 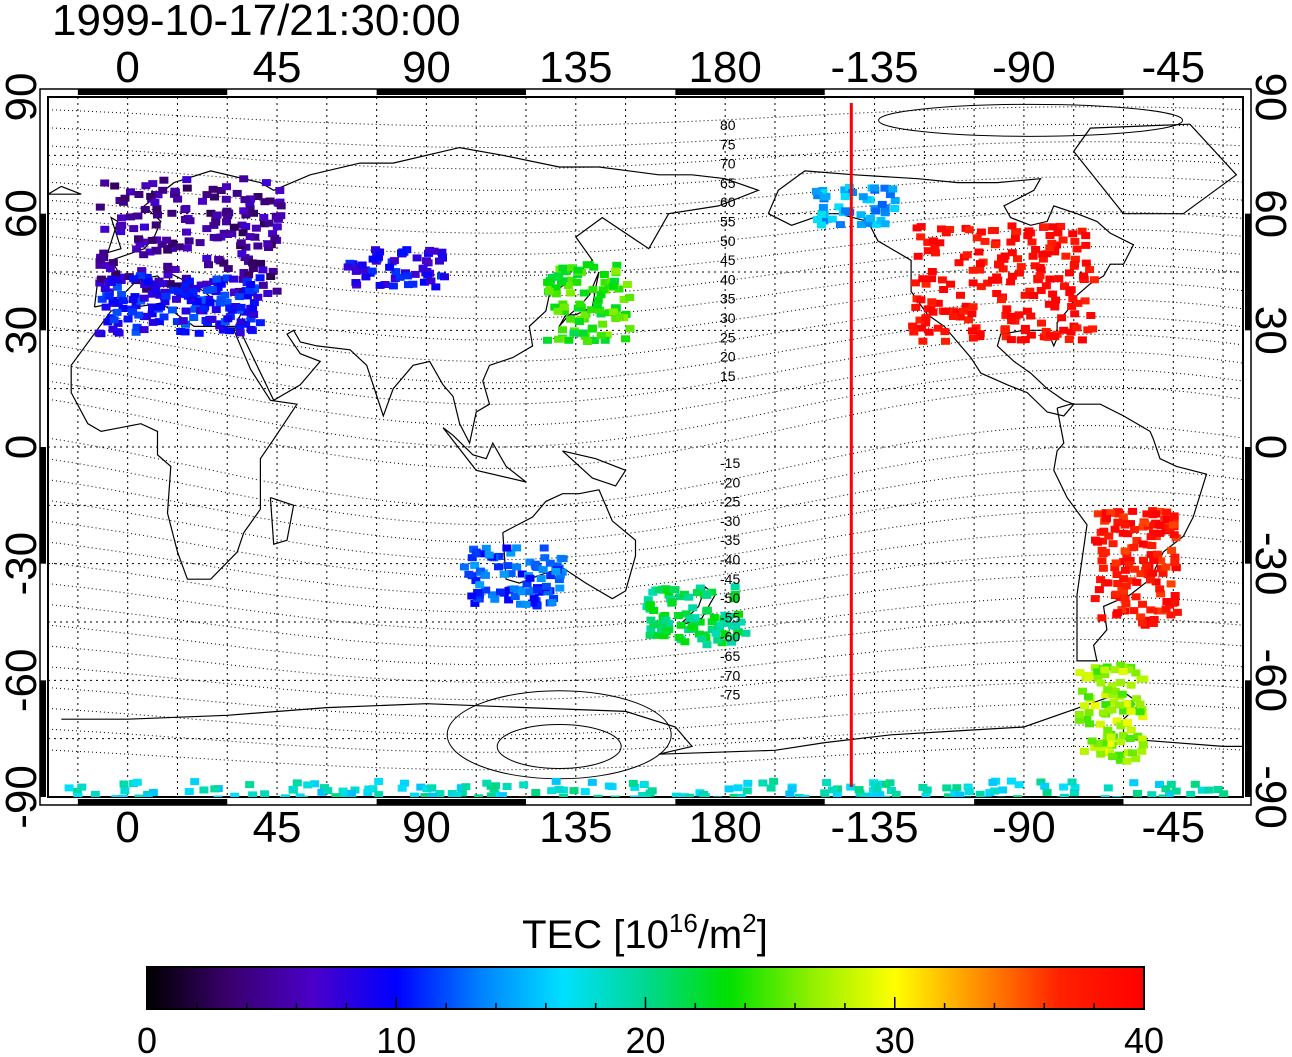 I want to click on x-tick-label-bottom: -135, so click(x=875, y=827).